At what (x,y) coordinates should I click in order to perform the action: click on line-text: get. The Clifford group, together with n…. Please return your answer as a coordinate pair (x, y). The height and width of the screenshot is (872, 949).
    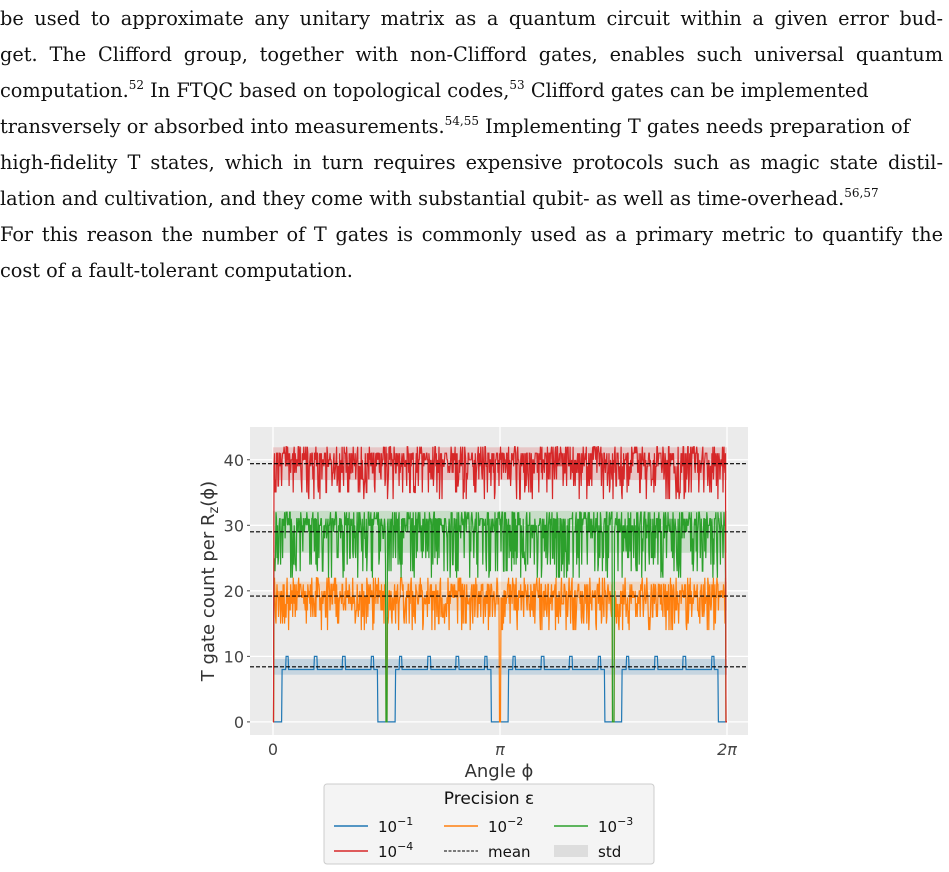
    Looking at the image, I should click on (471, 54).